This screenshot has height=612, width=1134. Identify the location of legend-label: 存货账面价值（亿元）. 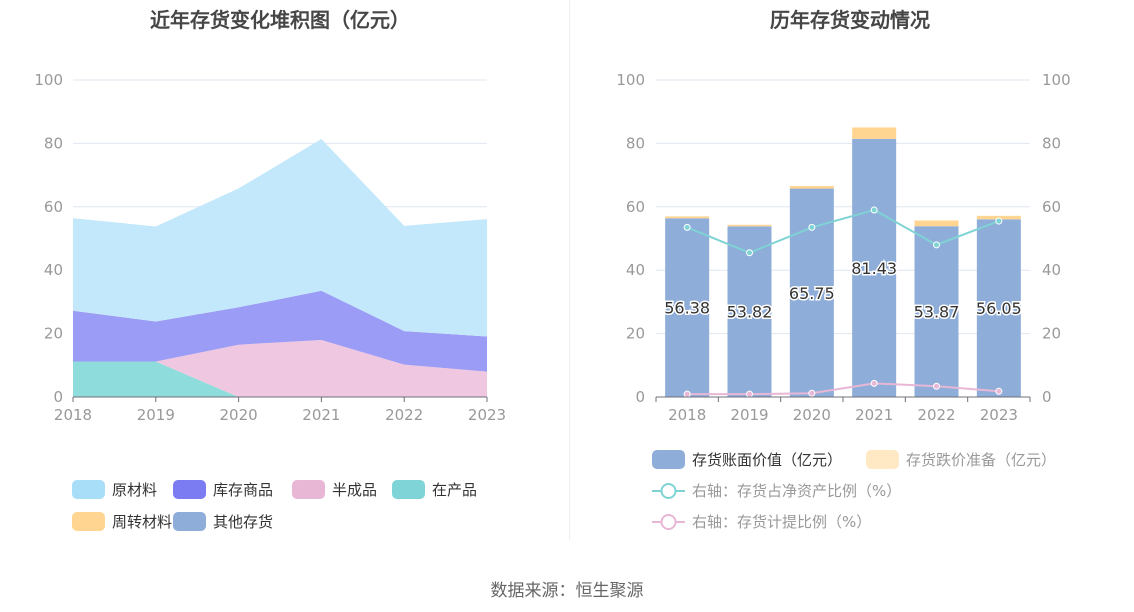
(767, 460).